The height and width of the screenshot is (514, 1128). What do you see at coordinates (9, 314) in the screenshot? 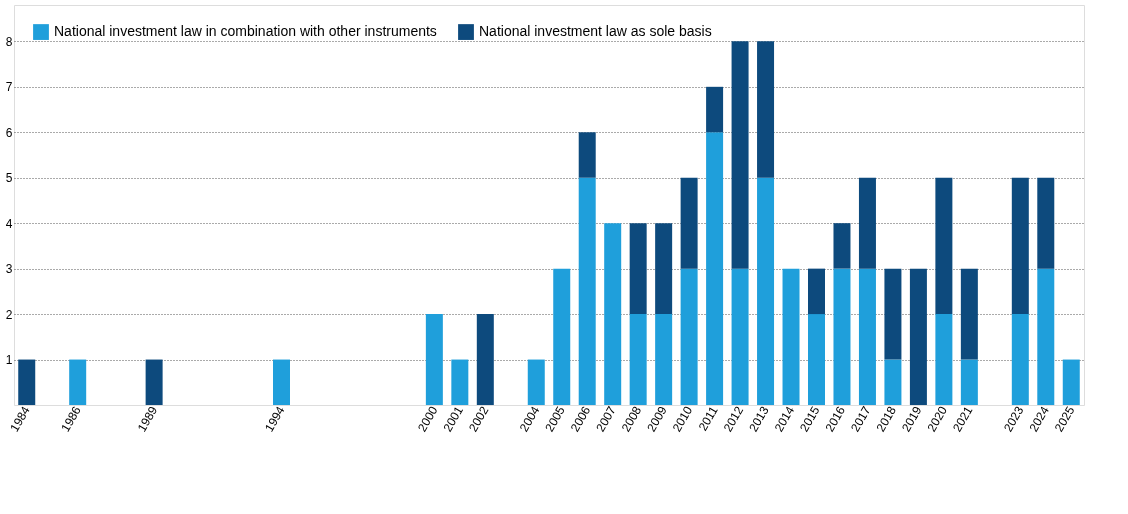
I see `y-tick-label: 2` at bounding box center [9, 314].